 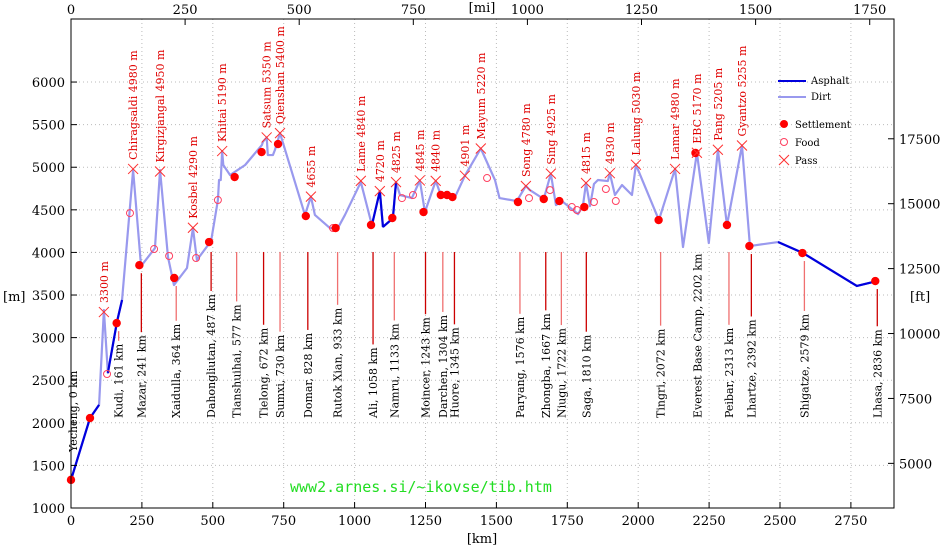 I want to click on y2-axis-label: [ft], so click(x=920, y=297).